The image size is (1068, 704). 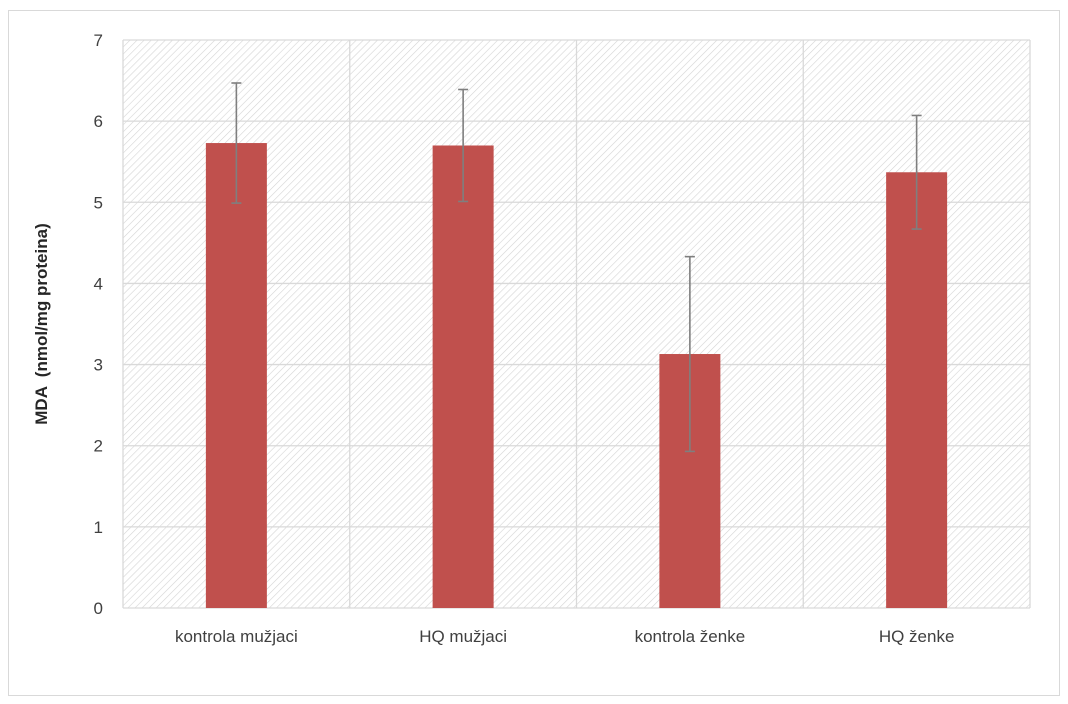 What do you see at coordinates (98, 283) in the screenshot?
I see `y-tick-label: 4` at bounding box center [98, 283].